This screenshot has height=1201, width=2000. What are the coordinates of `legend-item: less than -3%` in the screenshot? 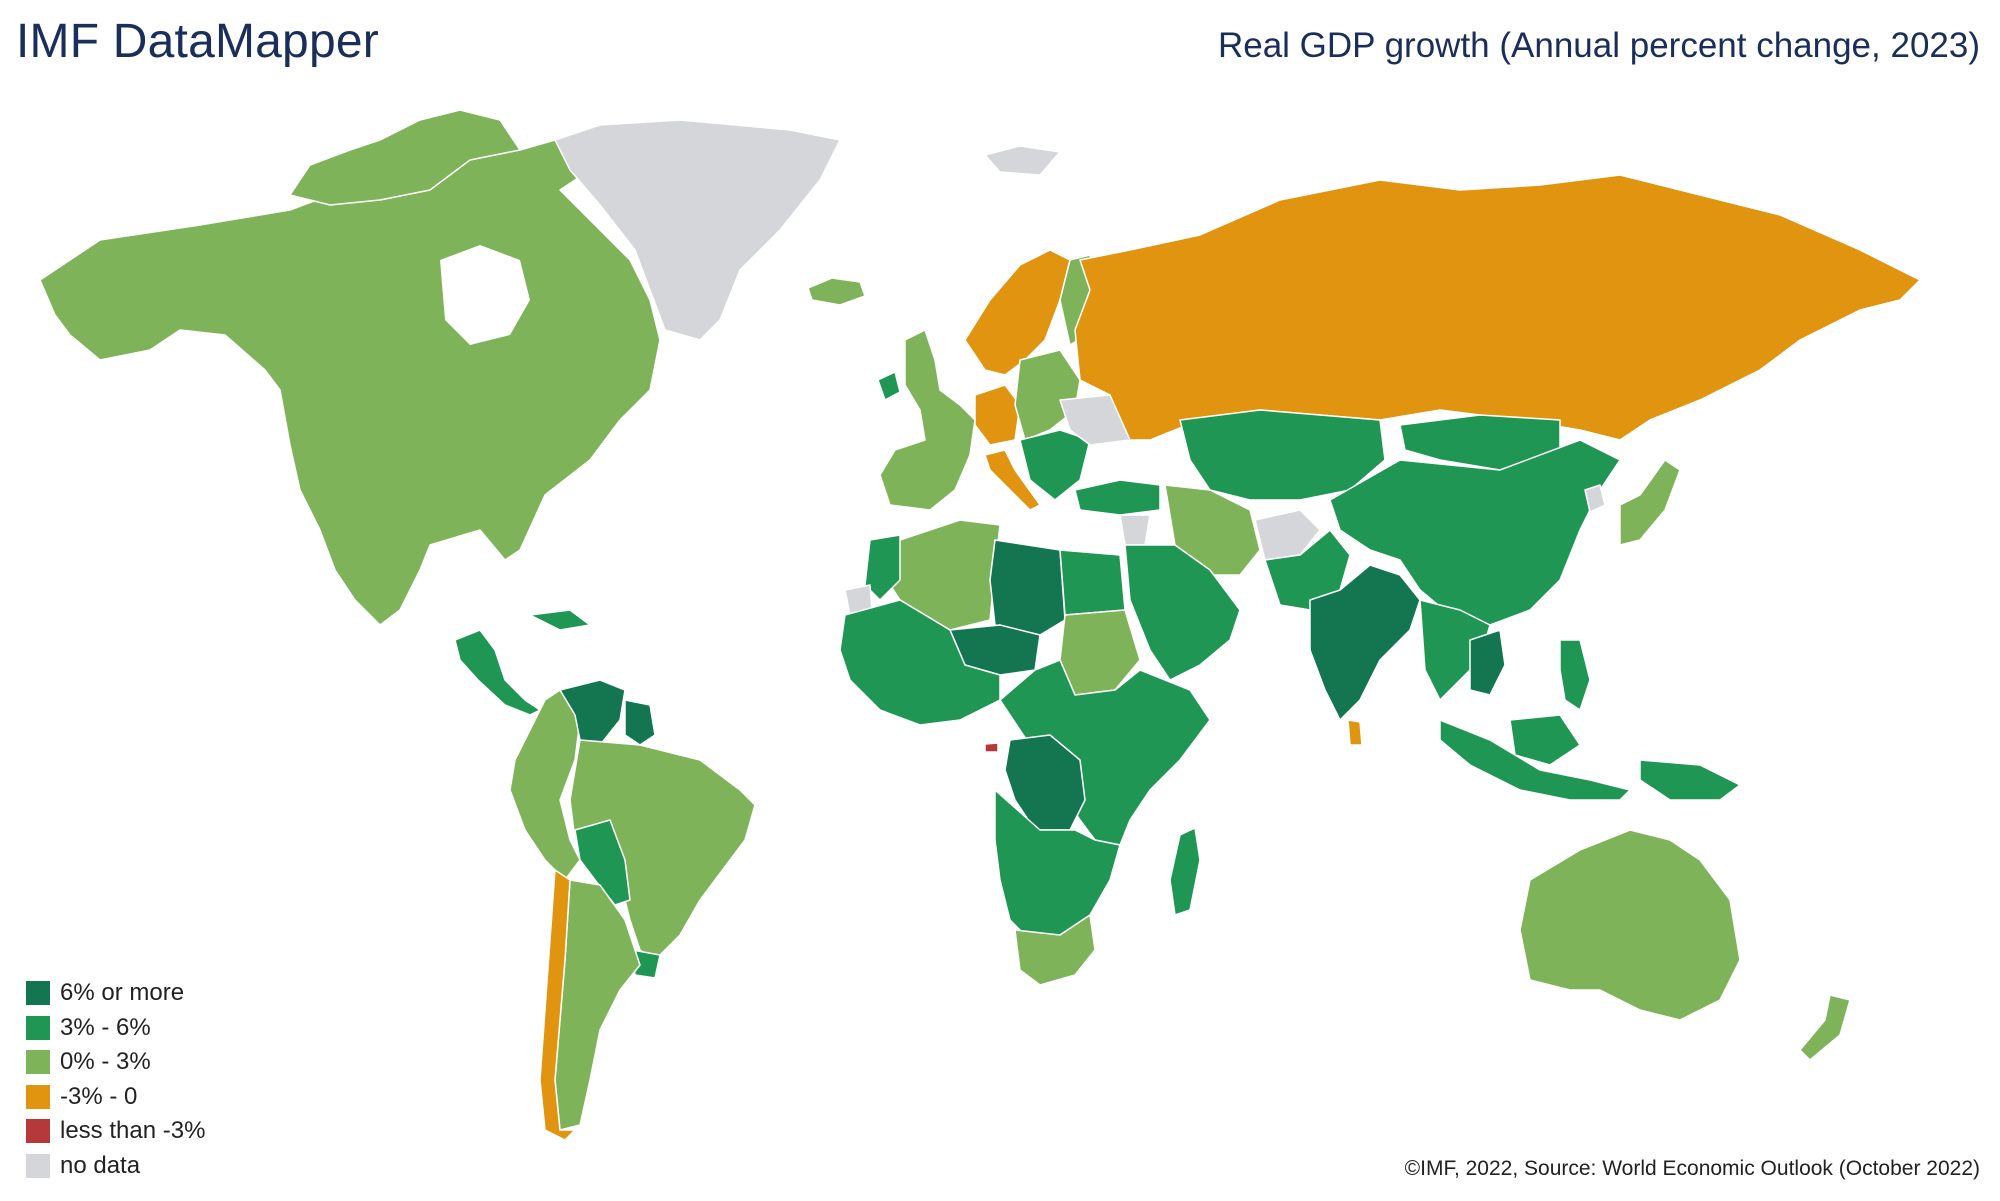 It's located at (115, 1131).